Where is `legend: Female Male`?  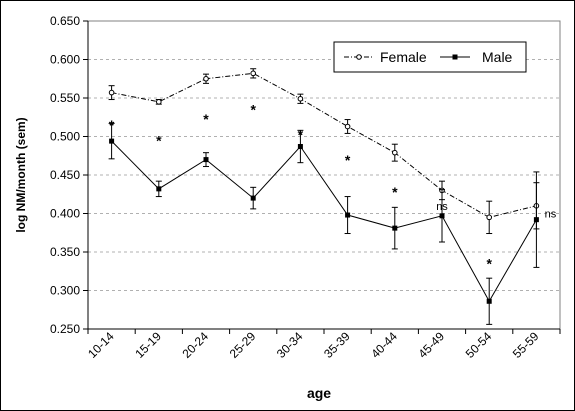
legend: Female Male is located at coordinates (430, 57).